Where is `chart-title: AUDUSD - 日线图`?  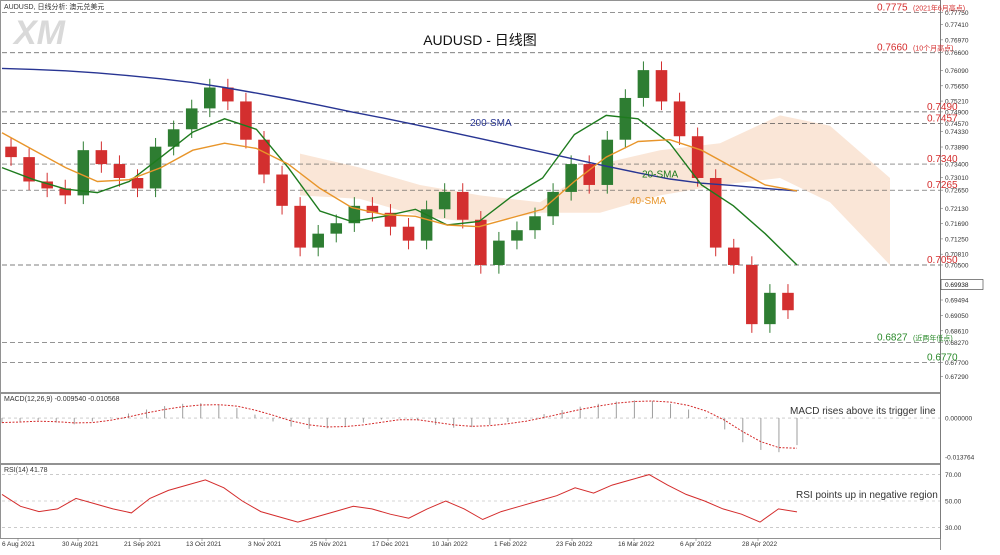 chart-title: AUDUSD - 日线图 is located at coordinates (480, 40).